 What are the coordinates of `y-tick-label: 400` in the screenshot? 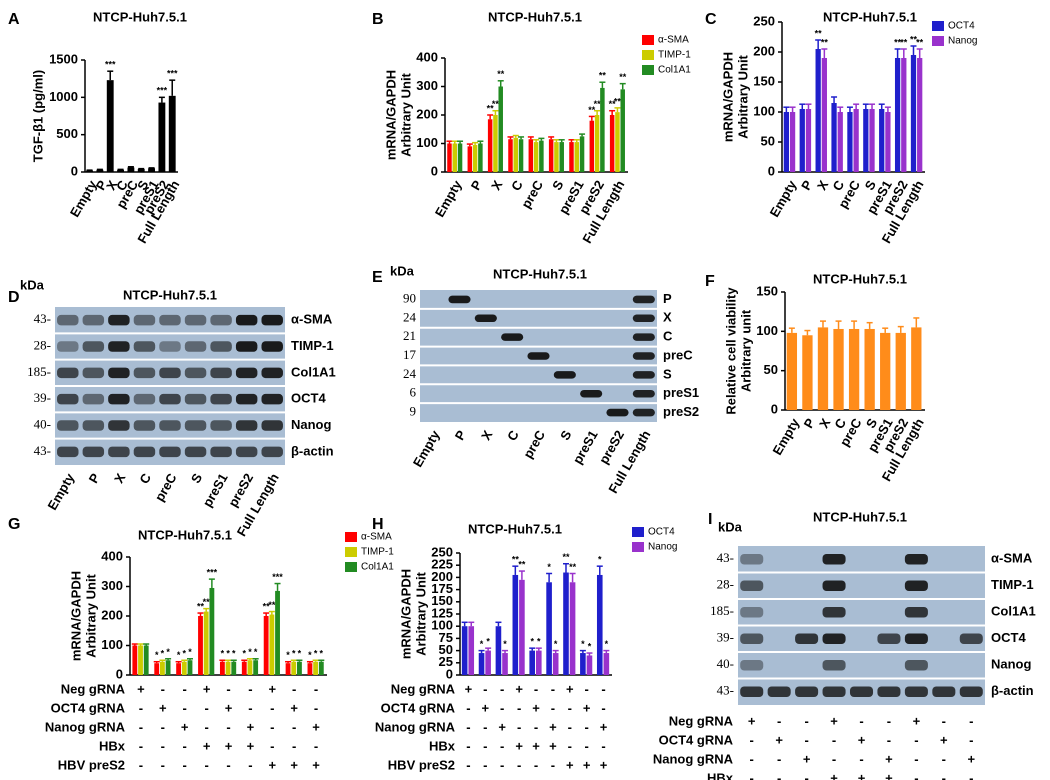 It's located at (427, 56).